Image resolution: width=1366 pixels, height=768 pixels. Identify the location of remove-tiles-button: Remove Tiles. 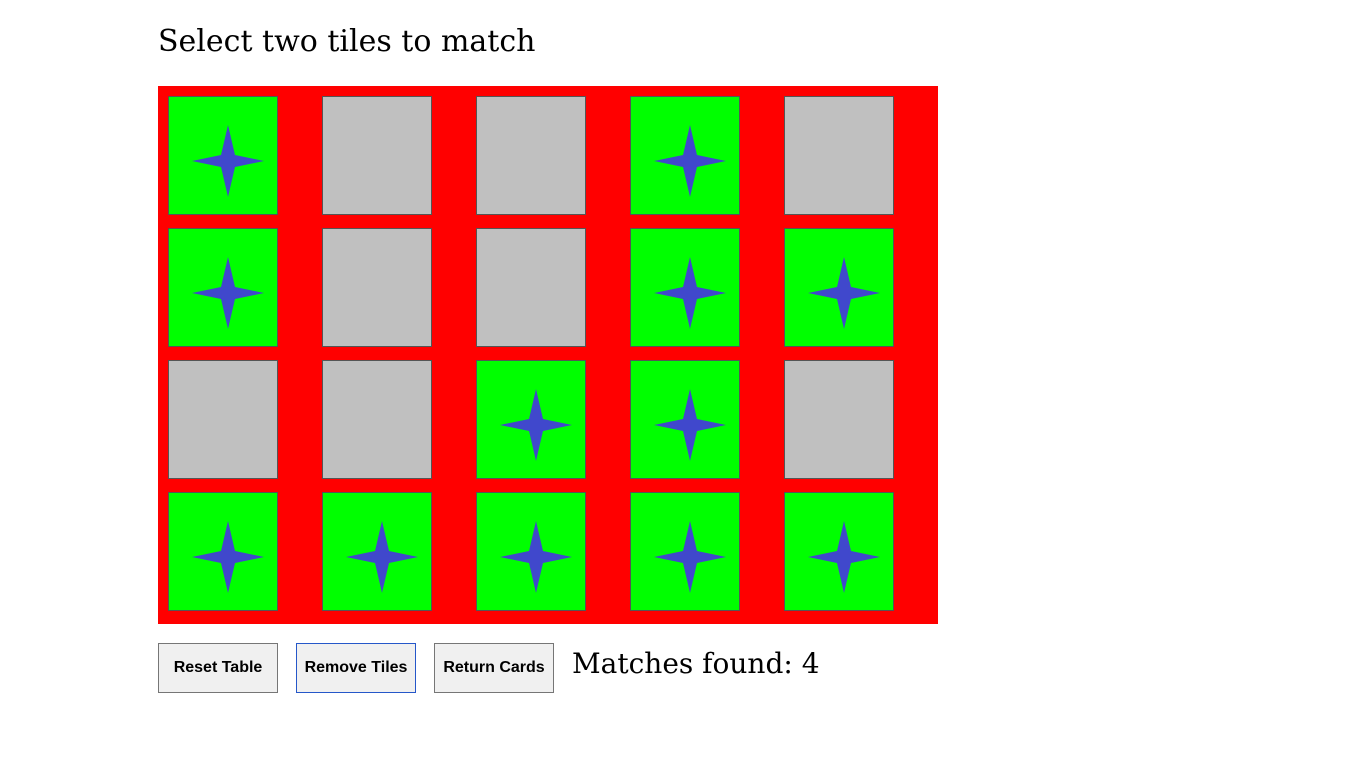
(356, 668).